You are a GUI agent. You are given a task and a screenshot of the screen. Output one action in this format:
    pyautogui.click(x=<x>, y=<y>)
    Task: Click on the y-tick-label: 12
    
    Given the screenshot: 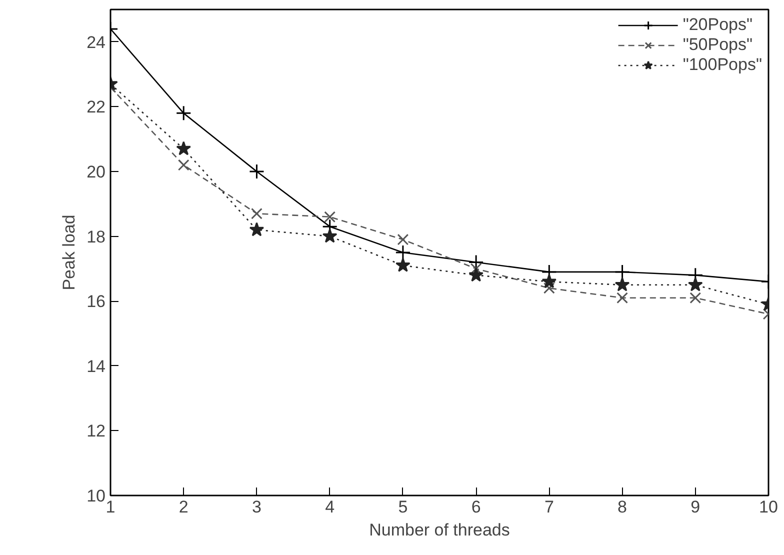 What is the action you would take?
    pyautogui.click(x=96, y=431)
    